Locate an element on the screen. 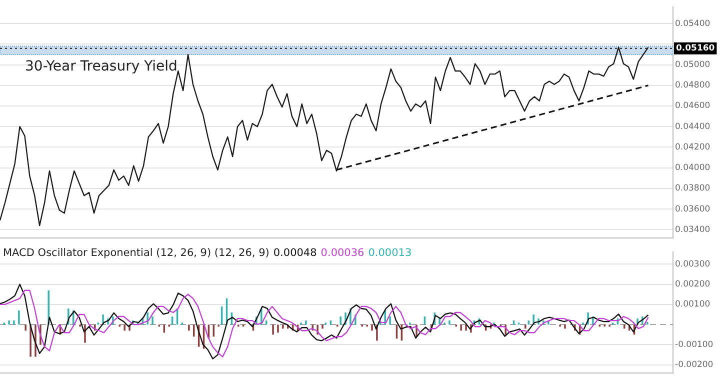 The height and width of the screenshot is (380, 720). chart-title: MACD Oscillator Exponential (12, 26, 9) (12, 26, 9) is located at coordinates (136, 253).